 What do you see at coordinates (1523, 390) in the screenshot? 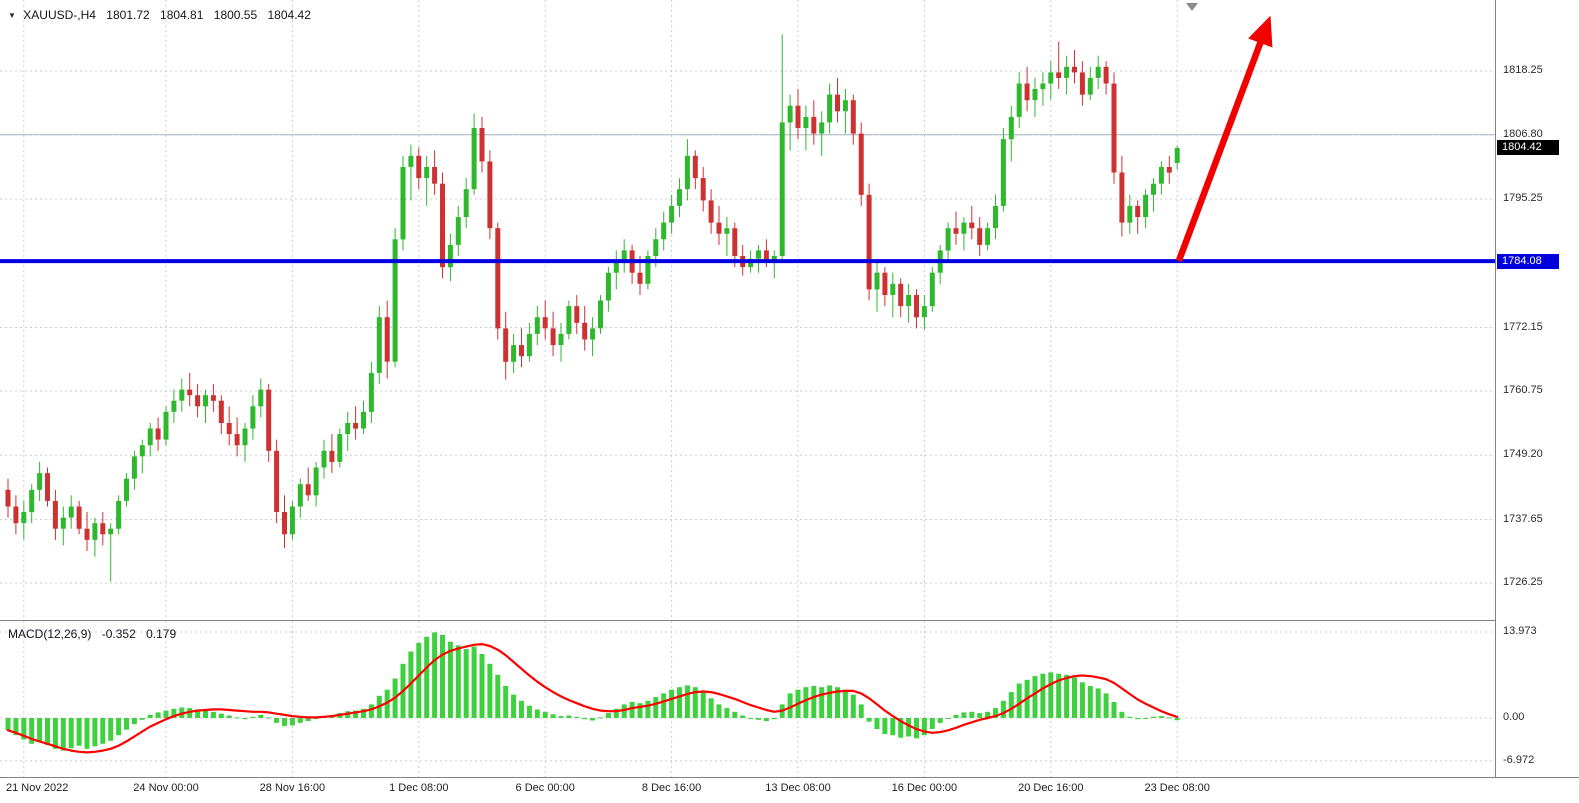
I see `price-axis-label: 1760.75` at bounding box center [1523, 390].